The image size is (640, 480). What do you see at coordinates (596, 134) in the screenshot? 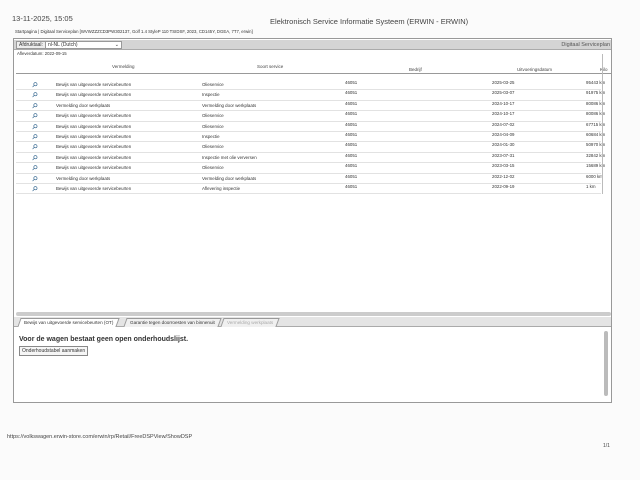
I see `cell-kilometerstand: 60684 km` at bounding box center [596, 134].